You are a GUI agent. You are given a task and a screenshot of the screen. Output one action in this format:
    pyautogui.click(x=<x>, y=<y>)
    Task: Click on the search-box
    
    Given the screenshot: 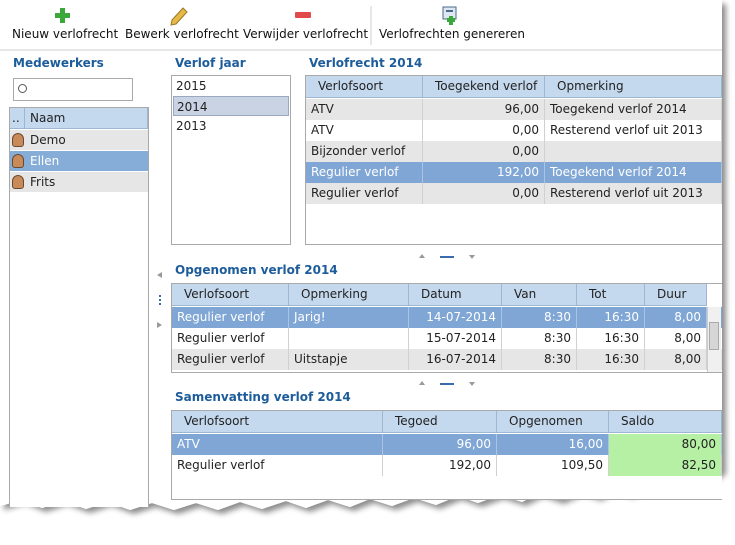 What is the action you would take?
    pyautogui.click(x=73, y=89)
    